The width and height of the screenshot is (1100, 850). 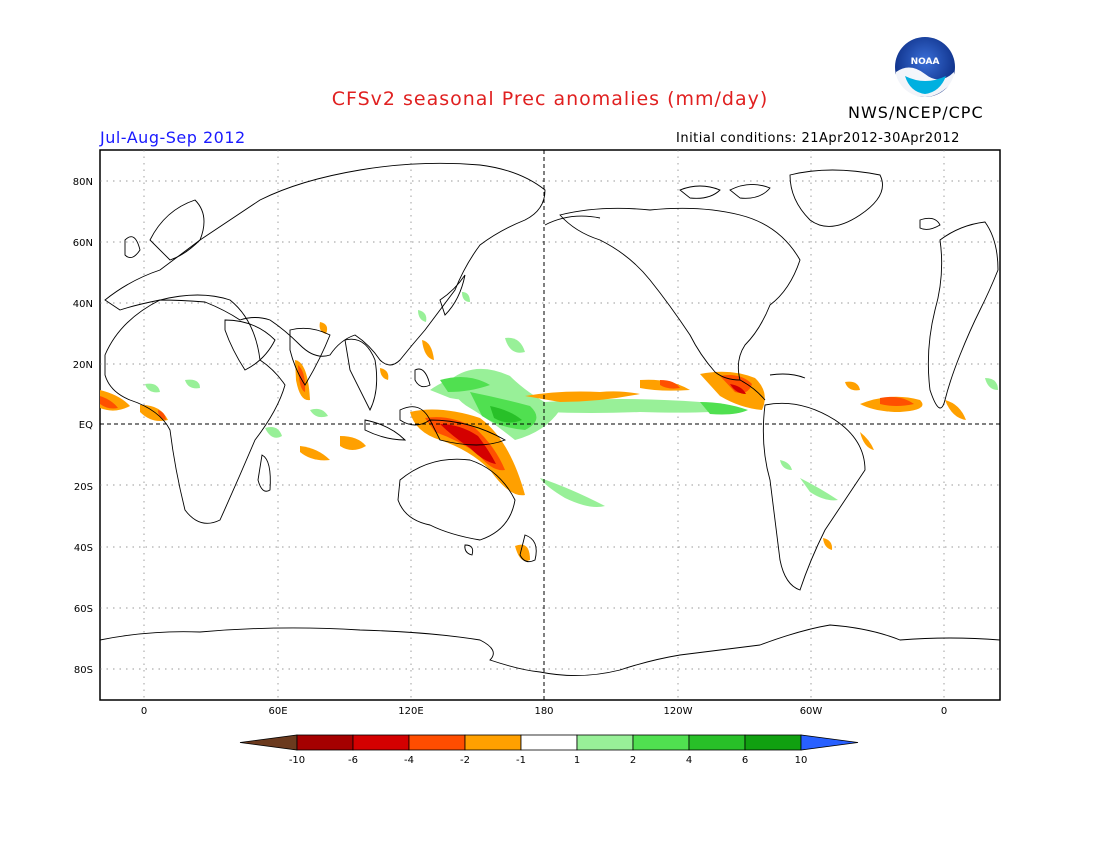 I want to click on initial-conditions-label: Initial conditions: 21Apr2012-30Apr2012, so click(x=818, y=138).